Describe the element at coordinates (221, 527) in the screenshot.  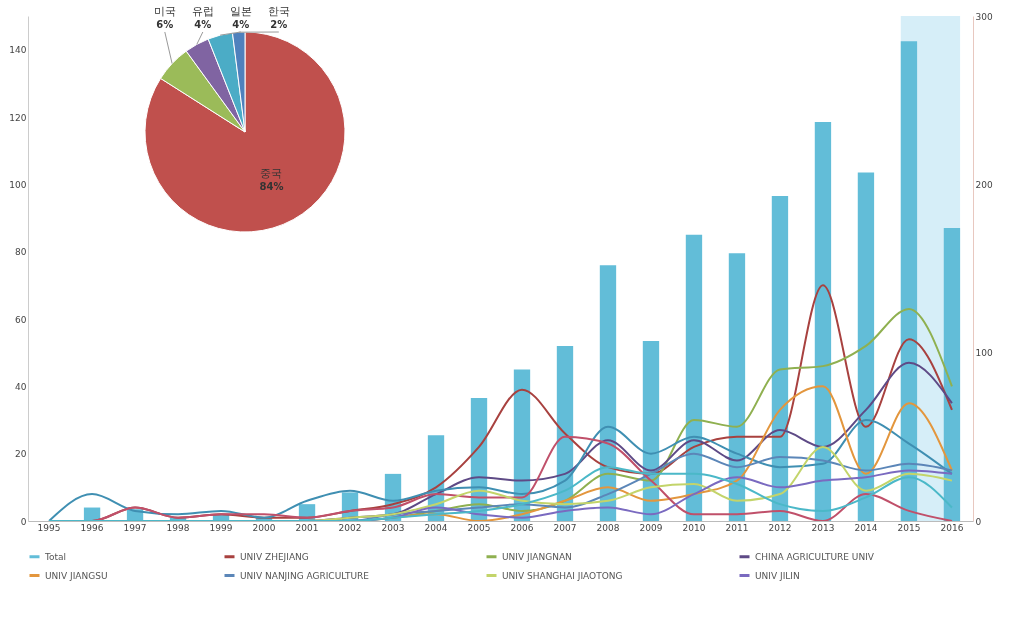
I see `x-tick-label: 1999` at that location.